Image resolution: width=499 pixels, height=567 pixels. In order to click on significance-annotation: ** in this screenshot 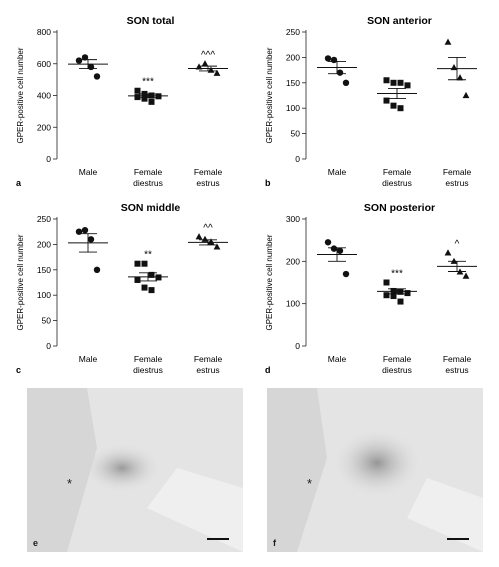, I will do `click(148, 255)`.